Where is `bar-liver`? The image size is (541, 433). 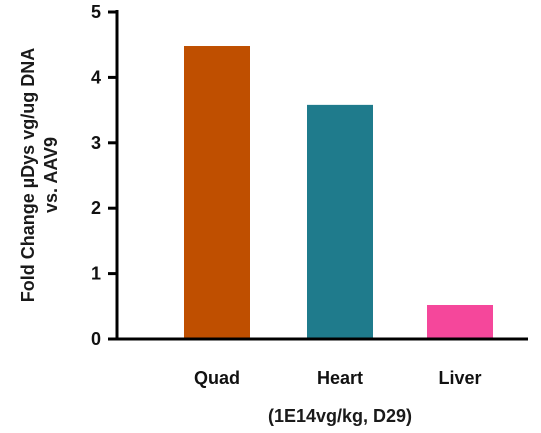 bar-liver is located at coordinates (460, 321).